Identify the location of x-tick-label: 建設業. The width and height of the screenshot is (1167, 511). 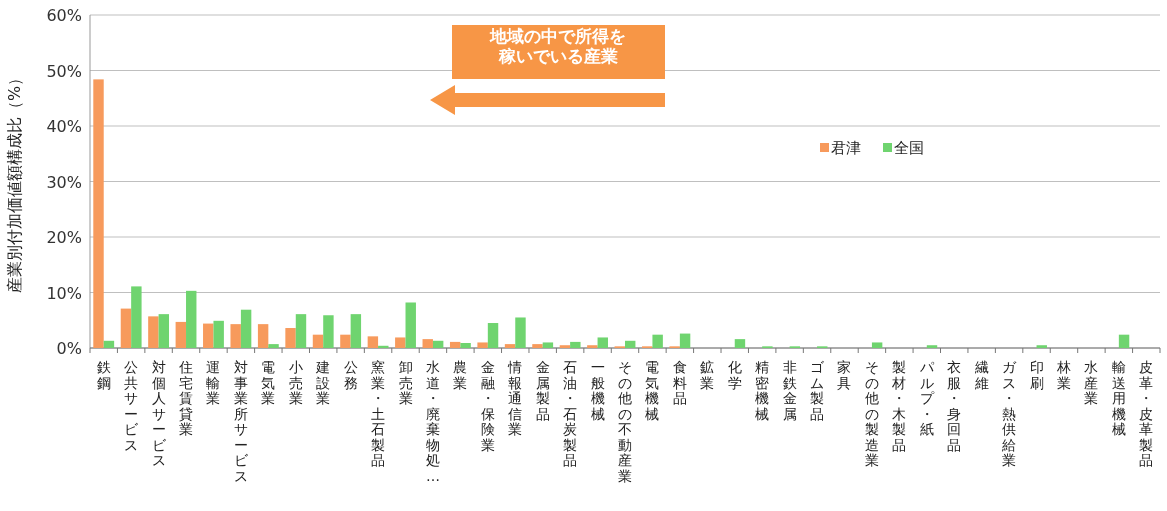
(323, 382).